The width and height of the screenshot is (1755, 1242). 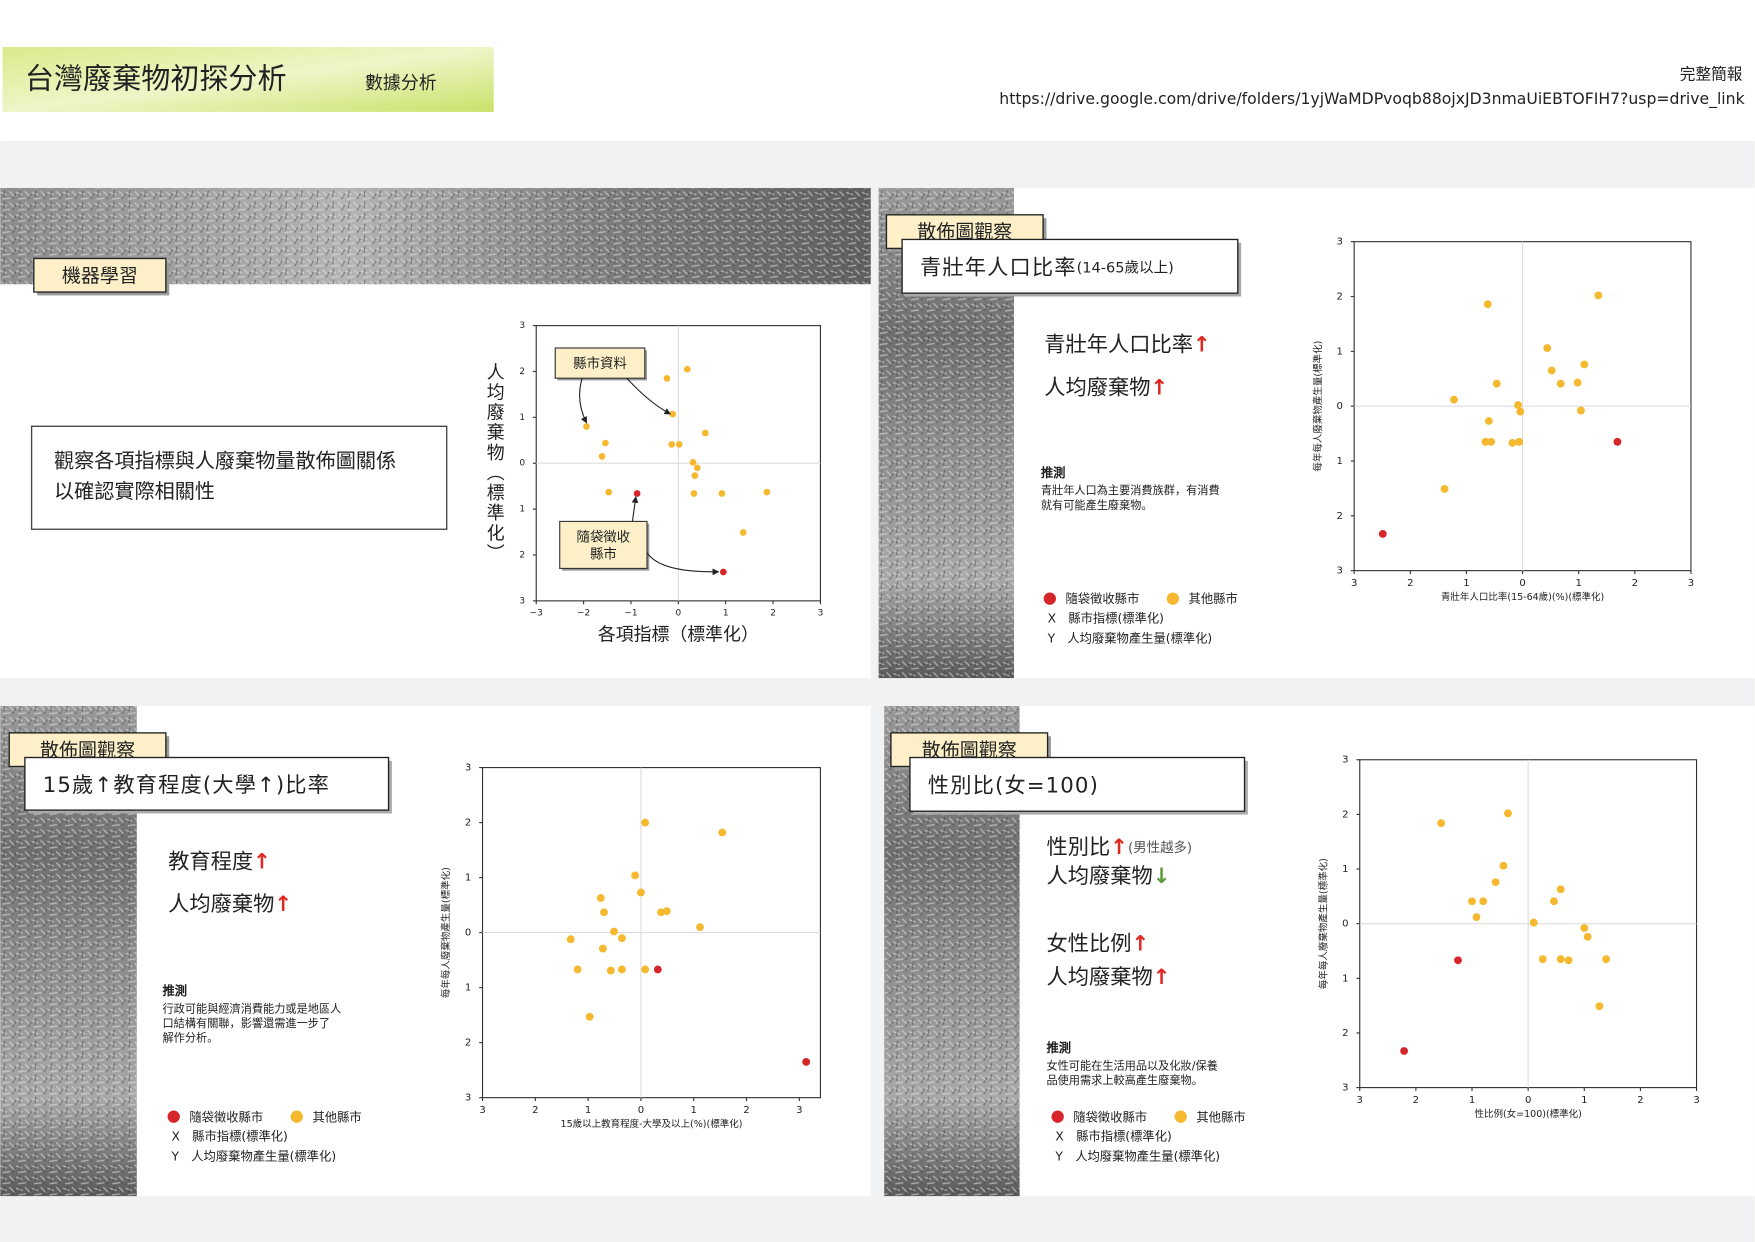 What do you see at coordinates (1097, 943) in the screenshot?
I see `observation: 女性比例↑` at bounding box center [1097, 943].